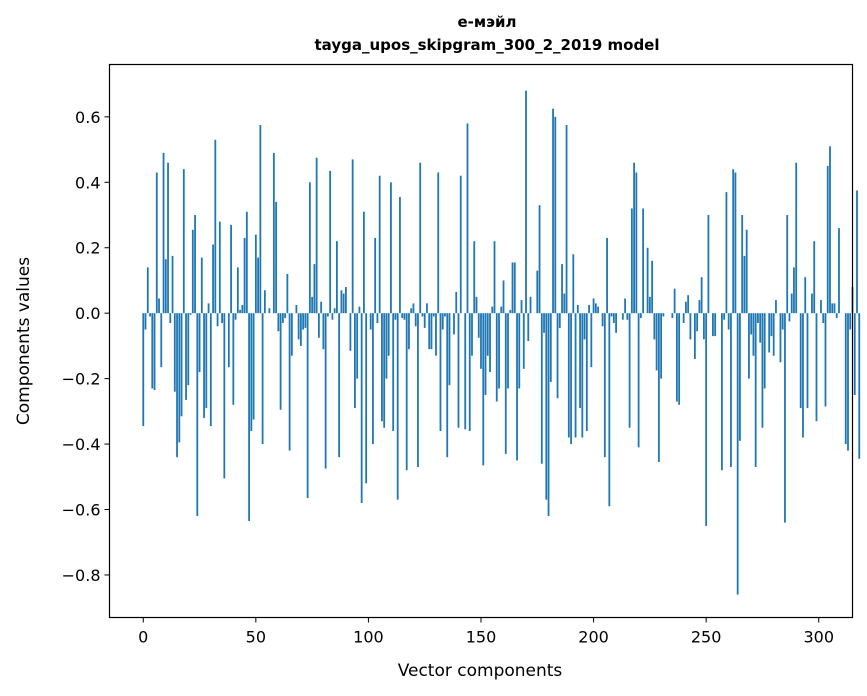 Image resolution: width=867 pixels, height=696 pixels. Describe the element at coordinates (481, 637) in the screenshot. I see `x-tick-label: 150` at that location.